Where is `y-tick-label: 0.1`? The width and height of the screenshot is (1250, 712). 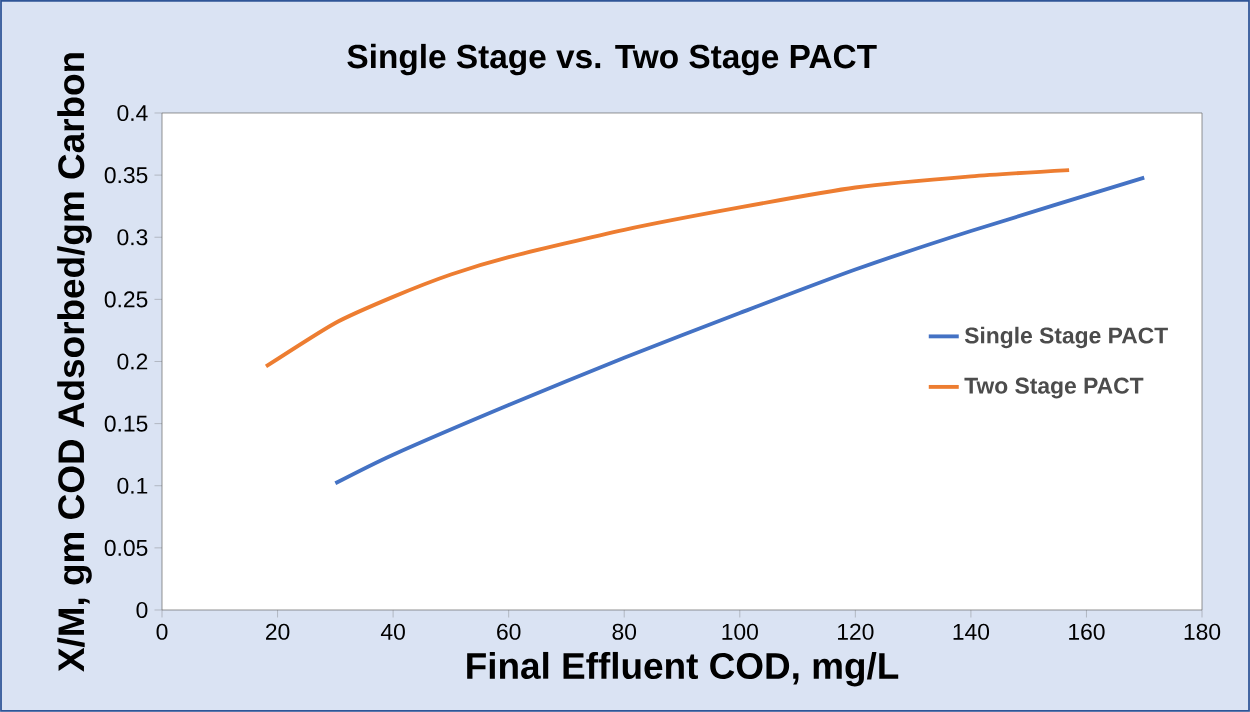
y-tick-label: 0.1 is located at coordinates (132, 485).